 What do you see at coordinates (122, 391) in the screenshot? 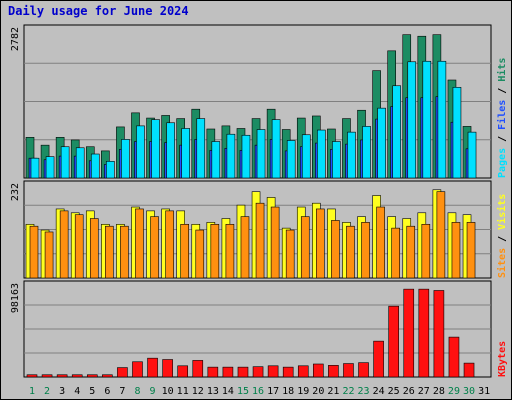
I see `x-tick-label: 7` at bounding box center [122, 391].